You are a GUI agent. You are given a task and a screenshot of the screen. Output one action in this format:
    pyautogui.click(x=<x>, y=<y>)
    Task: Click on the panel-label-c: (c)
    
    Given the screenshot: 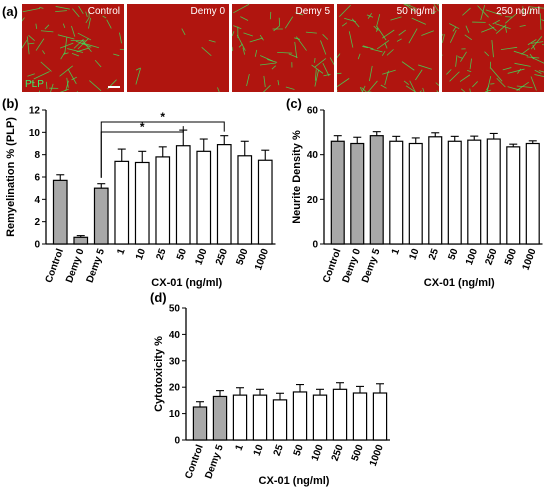 What is the action you would take?
    pyautogui.click(x=294, y=103)
    